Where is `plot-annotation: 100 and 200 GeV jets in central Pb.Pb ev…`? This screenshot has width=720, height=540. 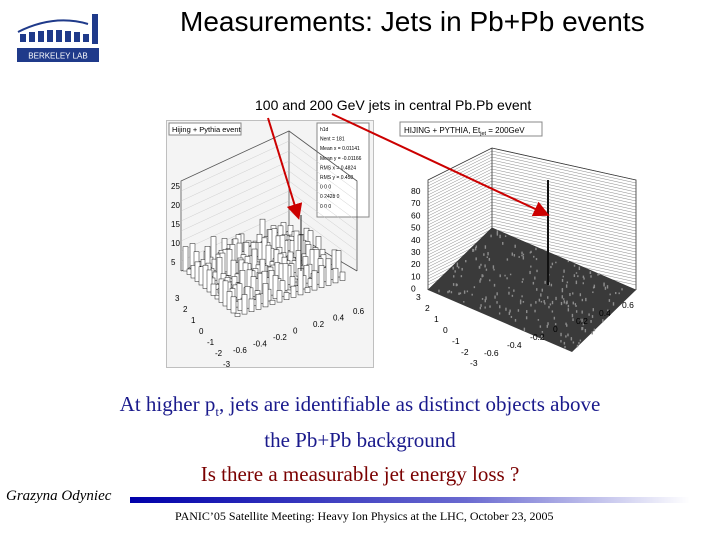
plot-annotation: 100 and 200 GeV jets in central Pb.Pb ev… is located at coordinates (393, 105).